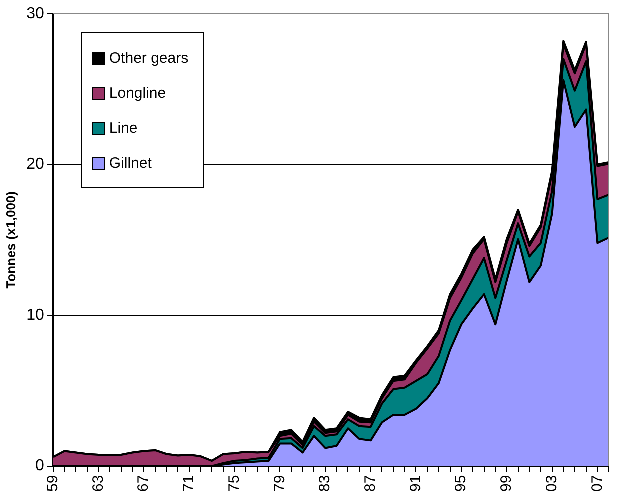 The image size is (630, 495). Describe the element at coordinates (35, 165) in the screenshot. I see `y-tick-label: 20` at that location.